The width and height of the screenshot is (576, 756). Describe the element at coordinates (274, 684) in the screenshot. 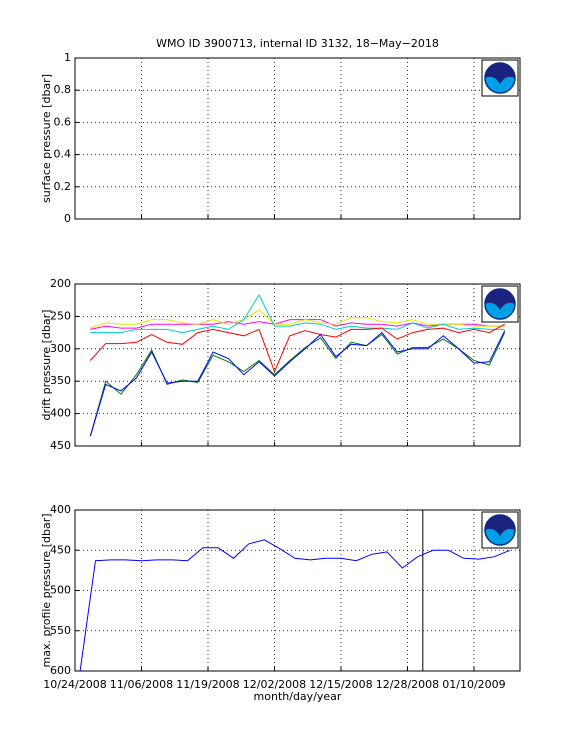

I see `x-tick-label: 12/02/2008` at that location.